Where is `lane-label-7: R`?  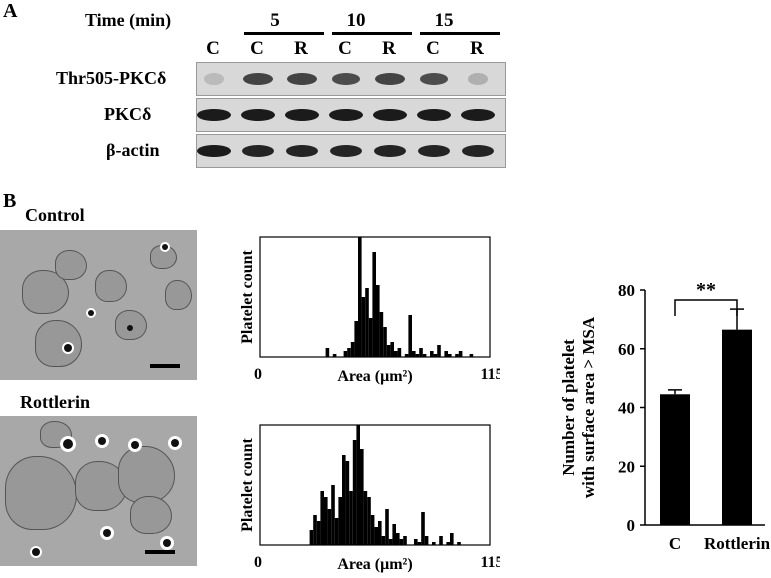
lane-label-7: R is located at coordinates (477, 48).